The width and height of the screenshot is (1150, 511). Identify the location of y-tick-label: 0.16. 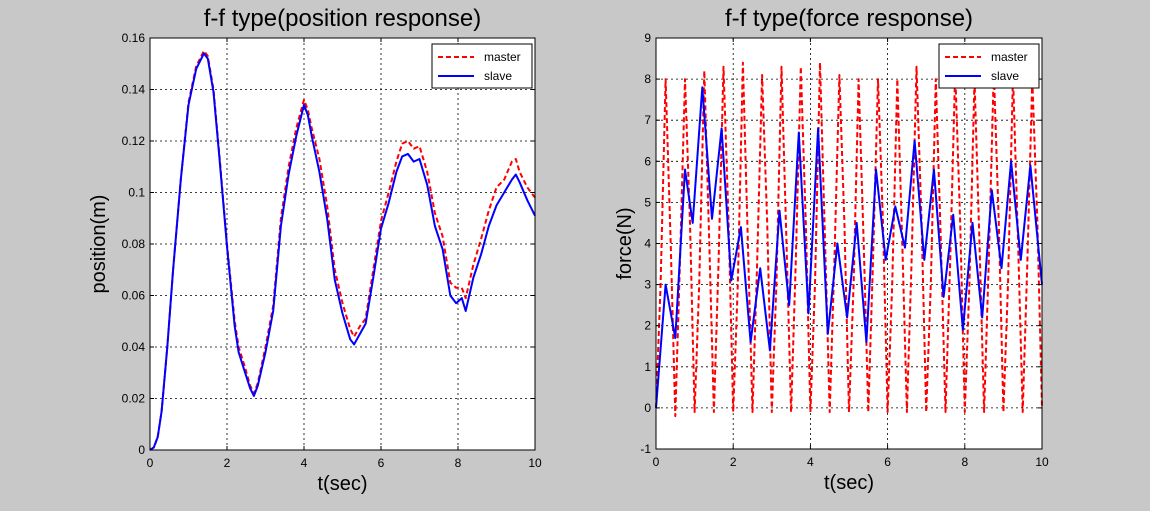
(134, 38).